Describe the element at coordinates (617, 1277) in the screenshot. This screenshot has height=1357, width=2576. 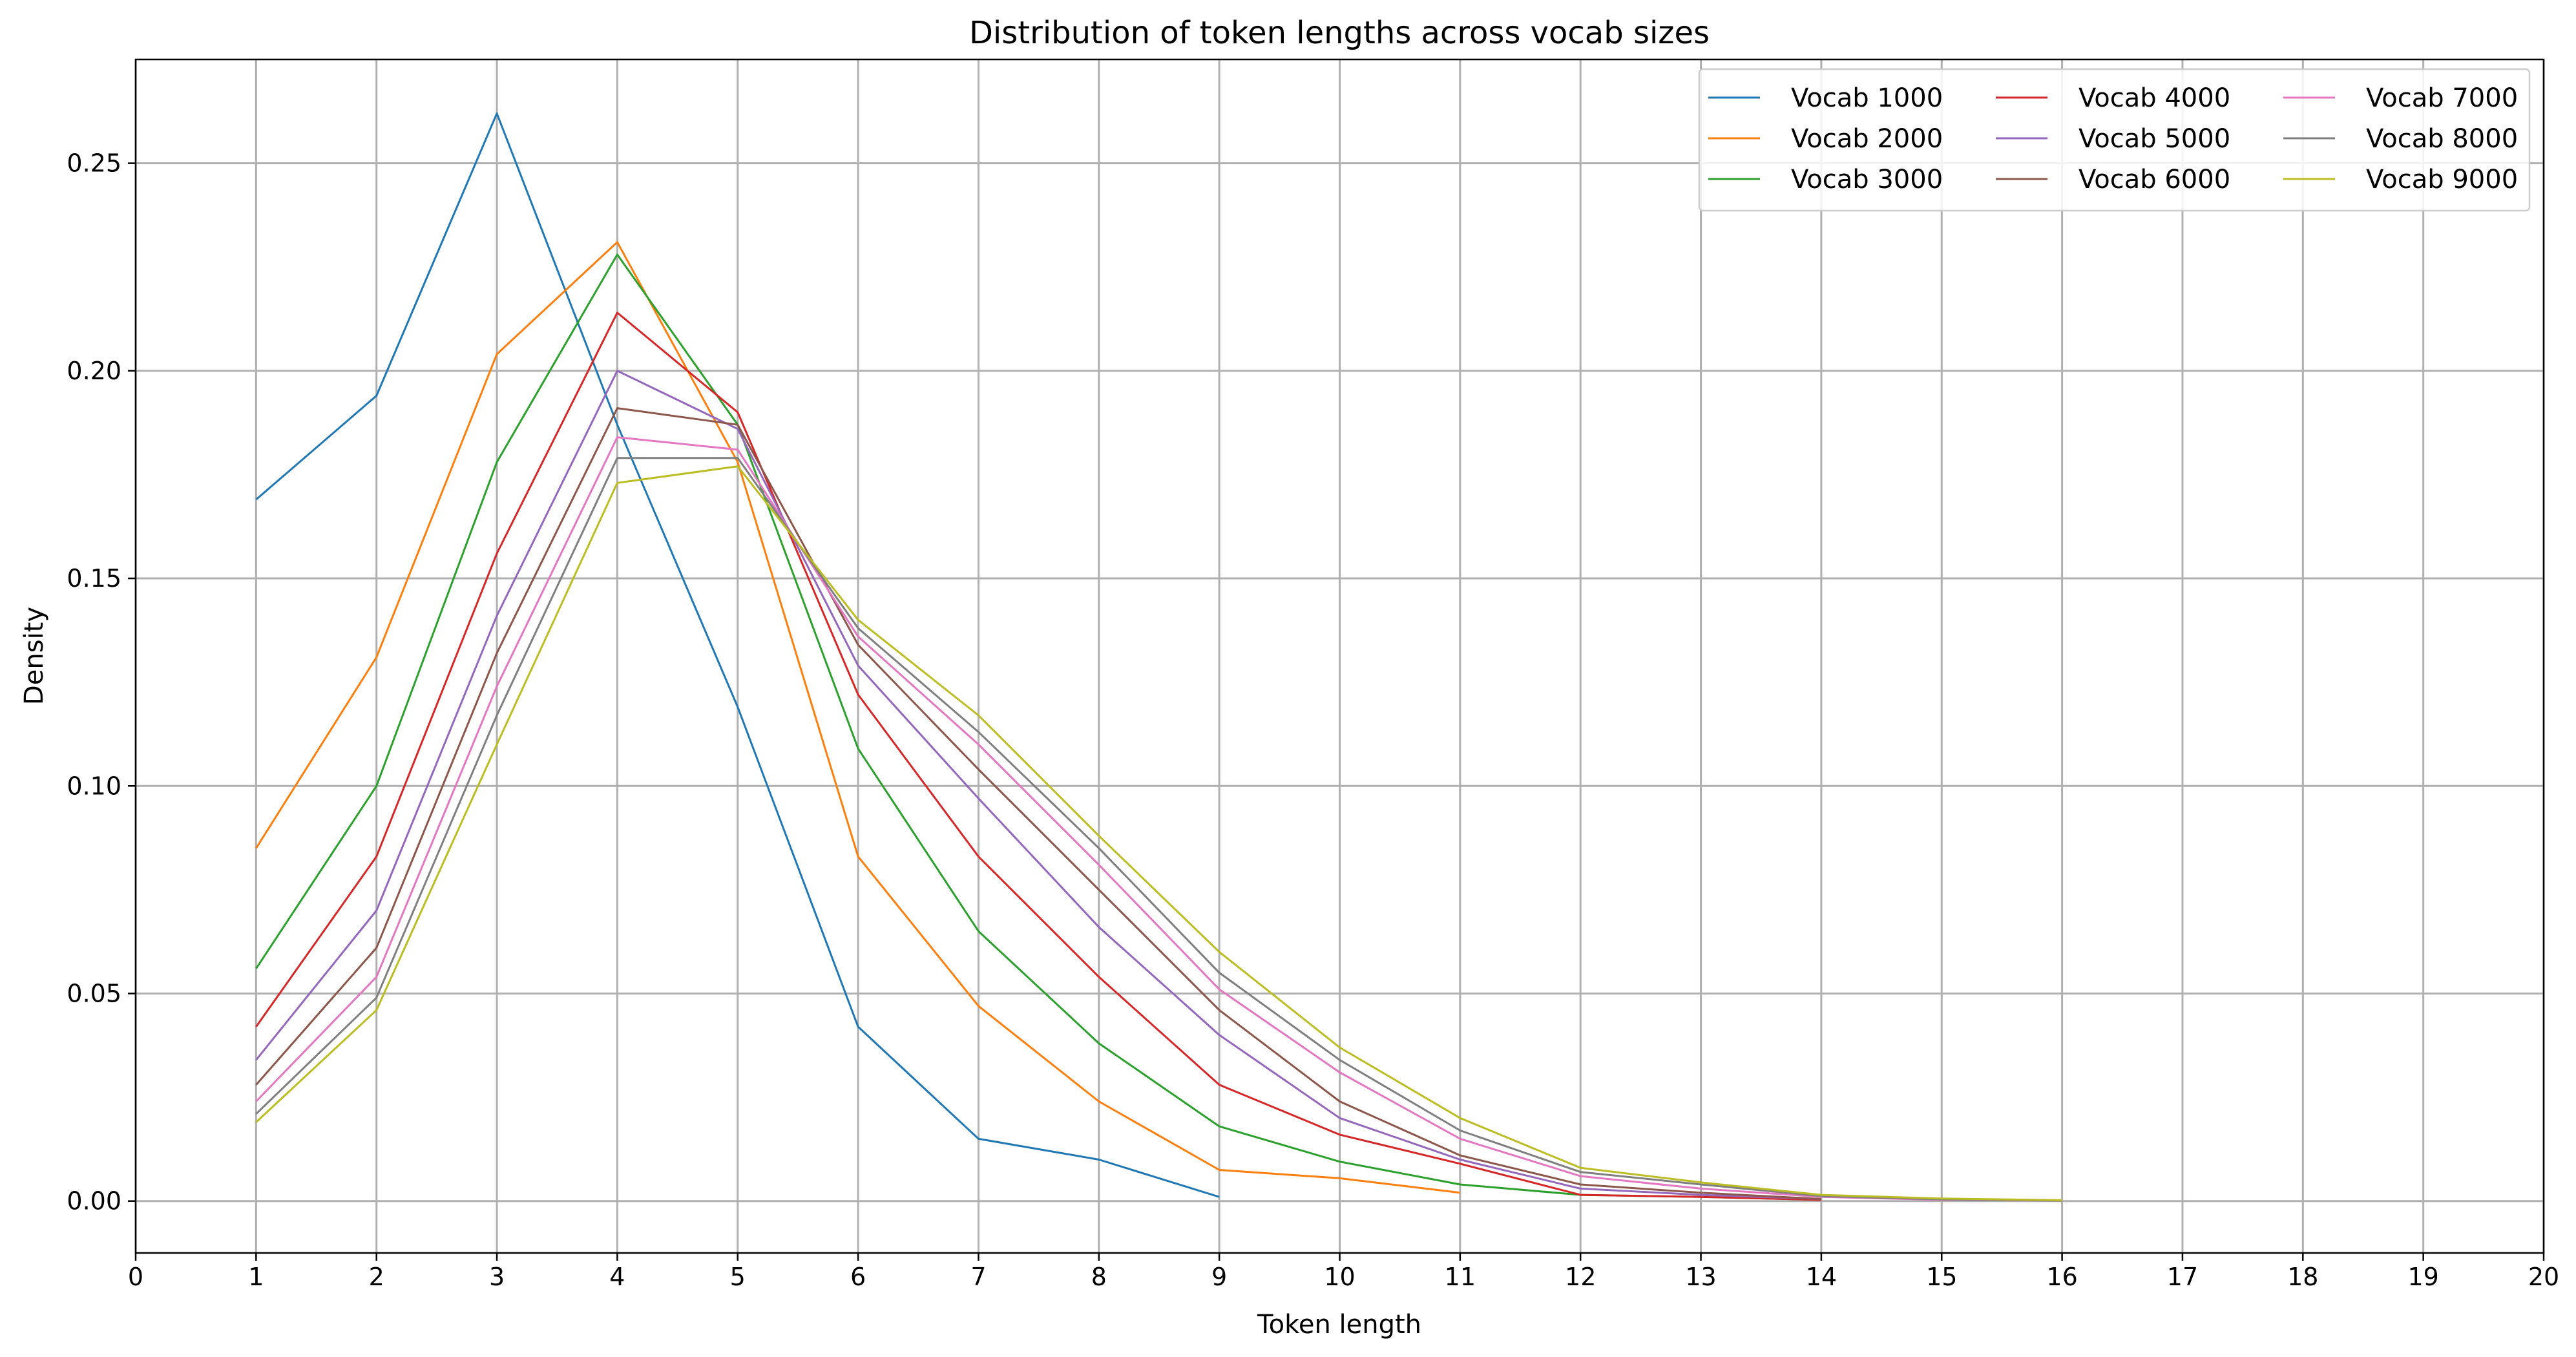
I see `x-tick-label: 4` at that location.